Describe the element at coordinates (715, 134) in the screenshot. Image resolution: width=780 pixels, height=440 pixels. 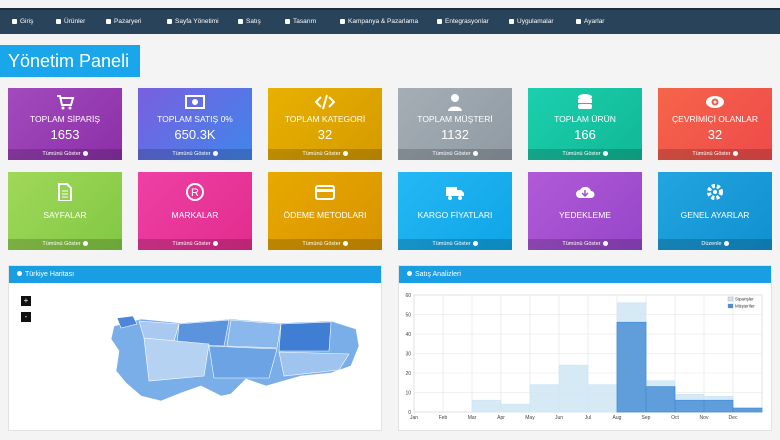
I see `card-value: 32` at that location.